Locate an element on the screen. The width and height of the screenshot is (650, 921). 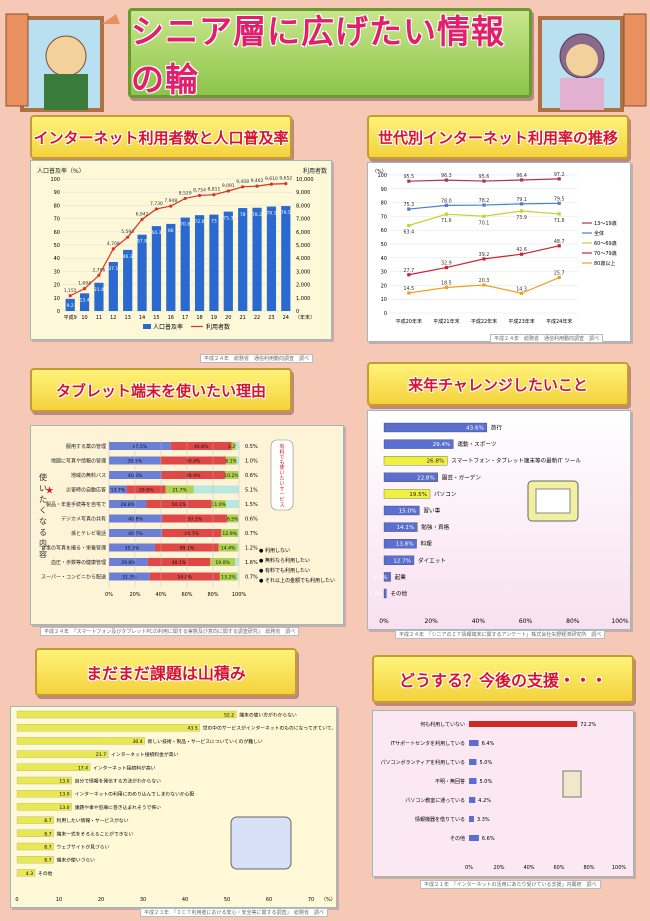
line-label: 9,462 is located at coordinates (257, 181).